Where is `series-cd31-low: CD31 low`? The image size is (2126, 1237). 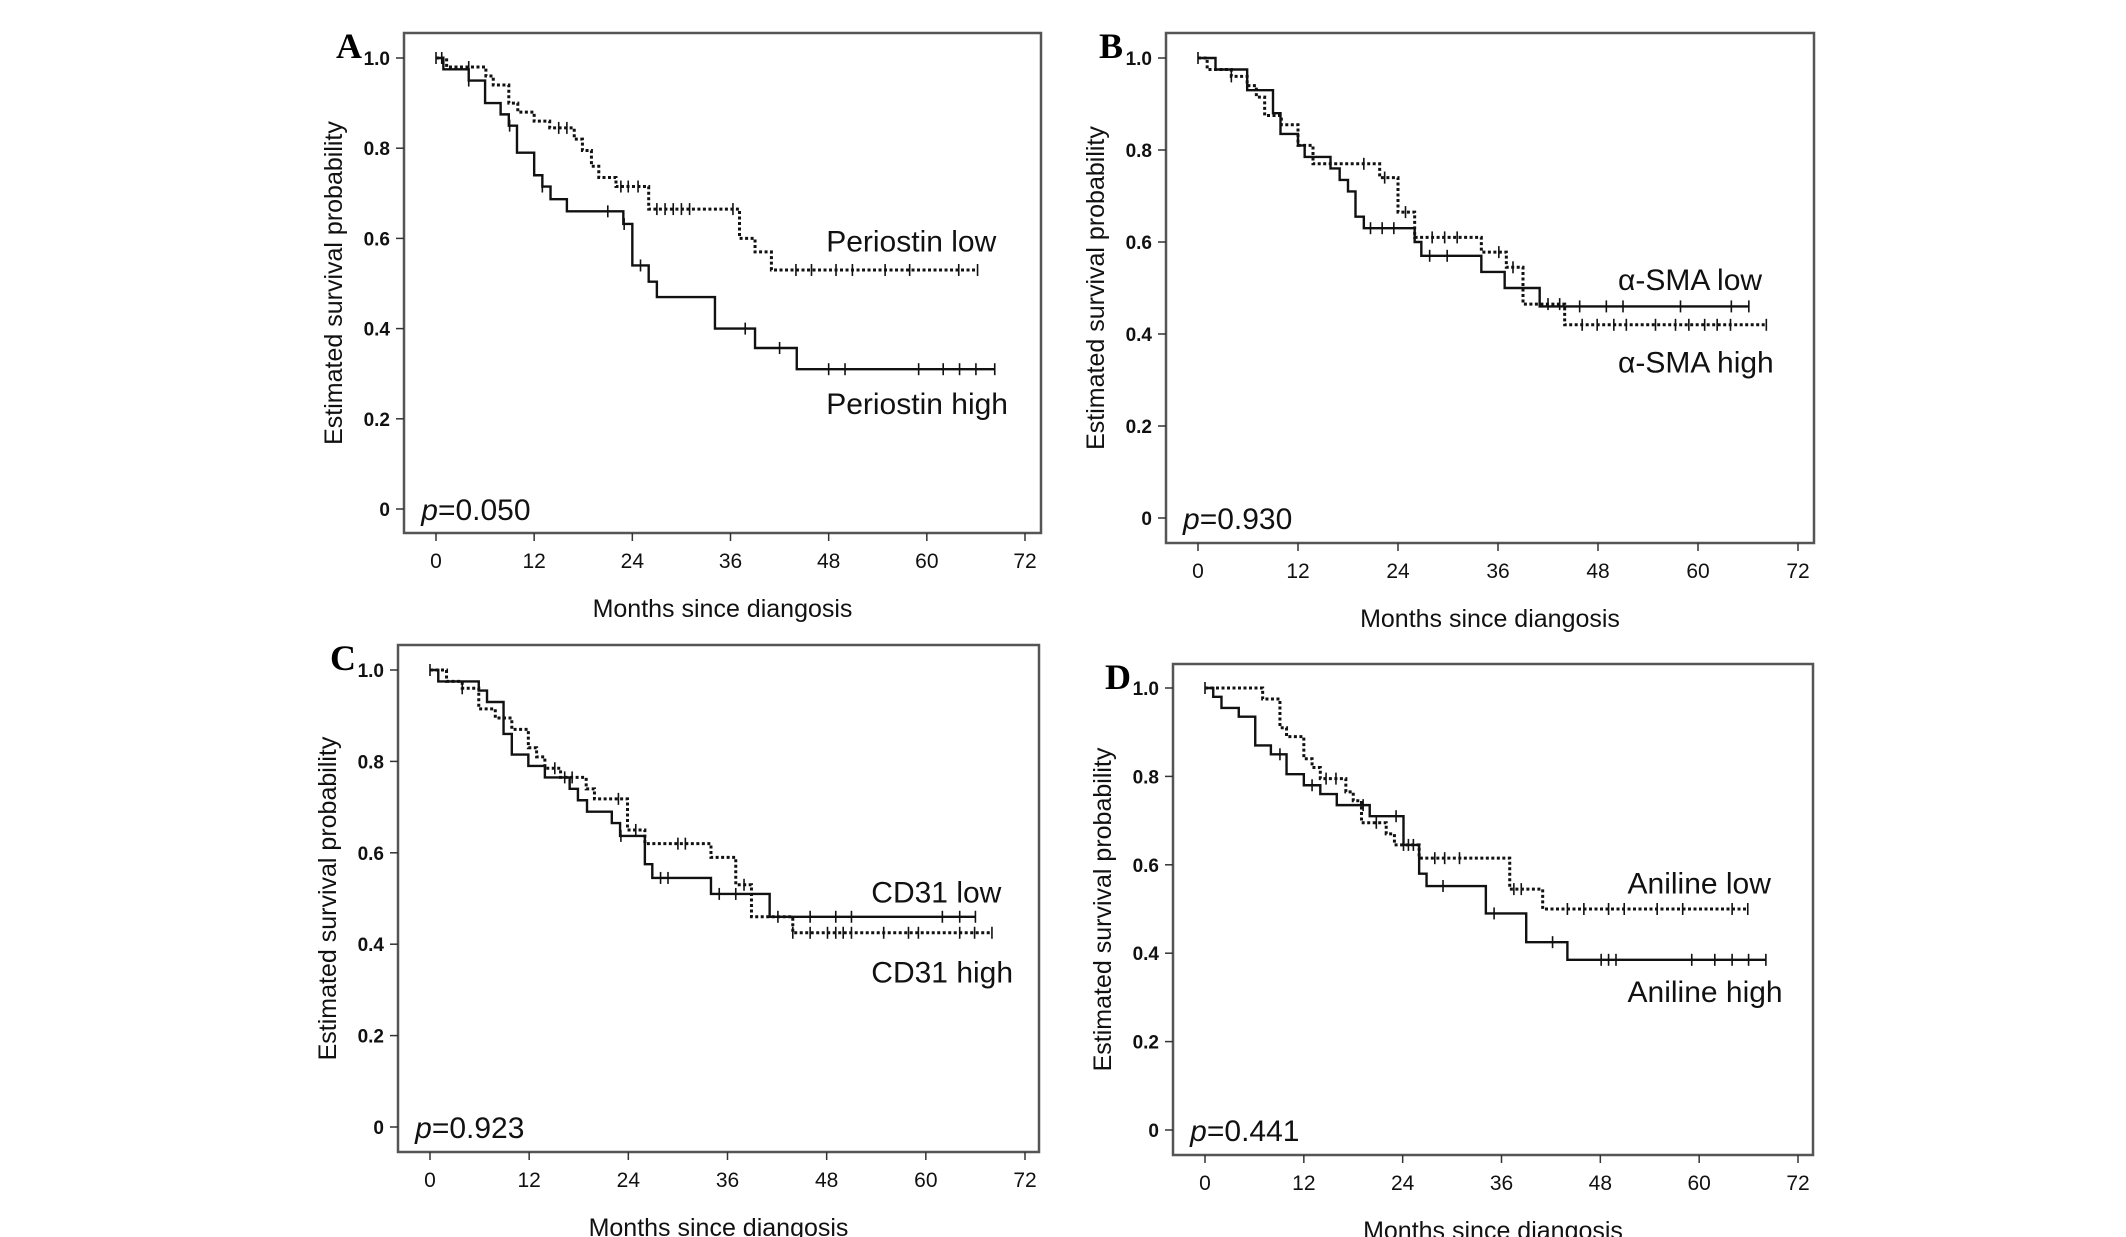
series-cd31-low: CD31 low is located at coordinates (715, 793).